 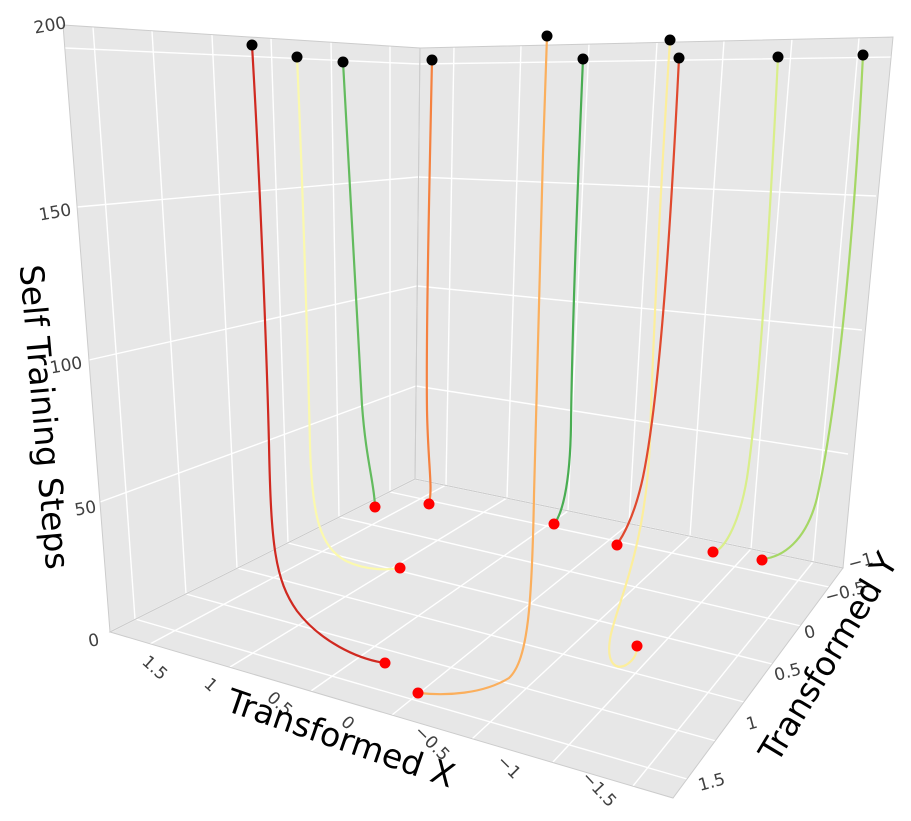 I want to click on z-tick-label: 50, so click(x=85, y=508).